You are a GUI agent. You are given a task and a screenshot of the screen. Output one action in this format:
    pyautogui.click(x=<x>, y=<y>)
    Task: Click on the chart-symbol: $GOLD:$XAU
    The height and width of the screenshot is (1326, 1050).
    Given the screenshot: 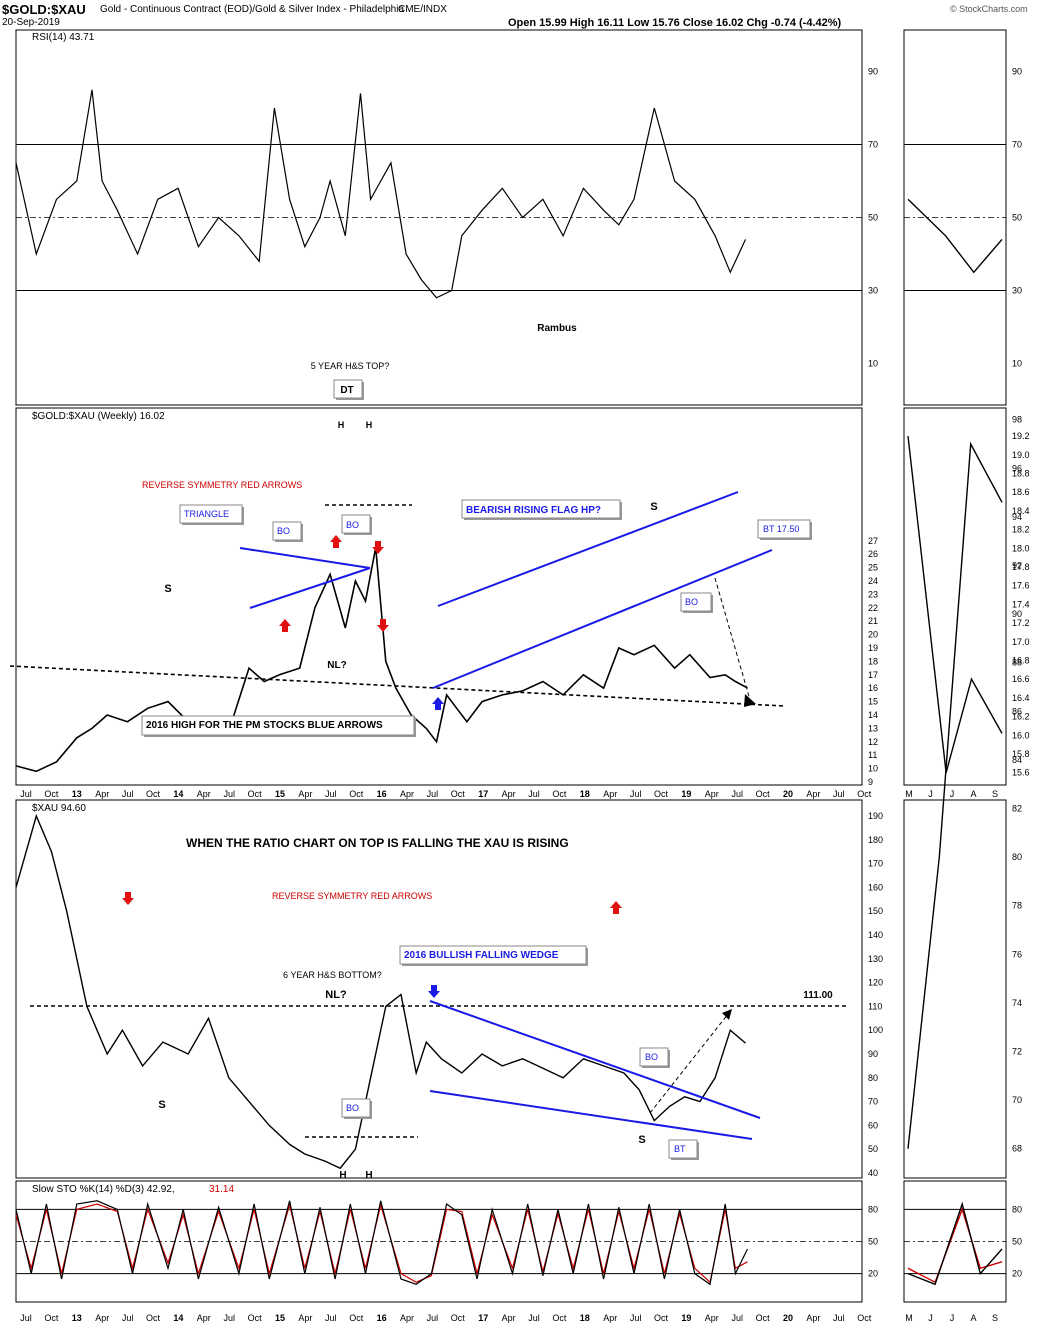 What is the action you would take?
    pyautogui.click(x=44, y=9)
    